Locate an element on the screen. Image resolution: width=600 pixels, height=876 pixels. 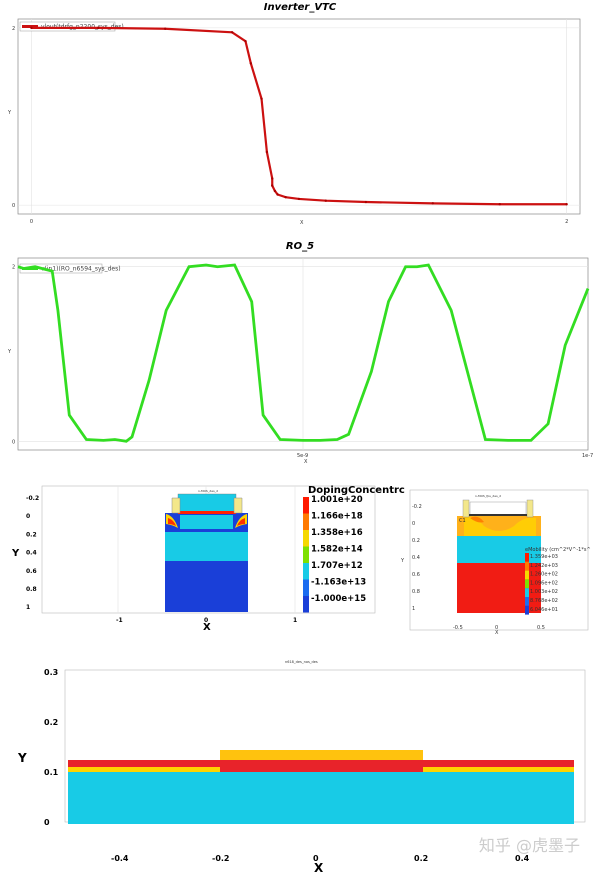
chart5-xlabel: X is located at coordinates (319, 868).